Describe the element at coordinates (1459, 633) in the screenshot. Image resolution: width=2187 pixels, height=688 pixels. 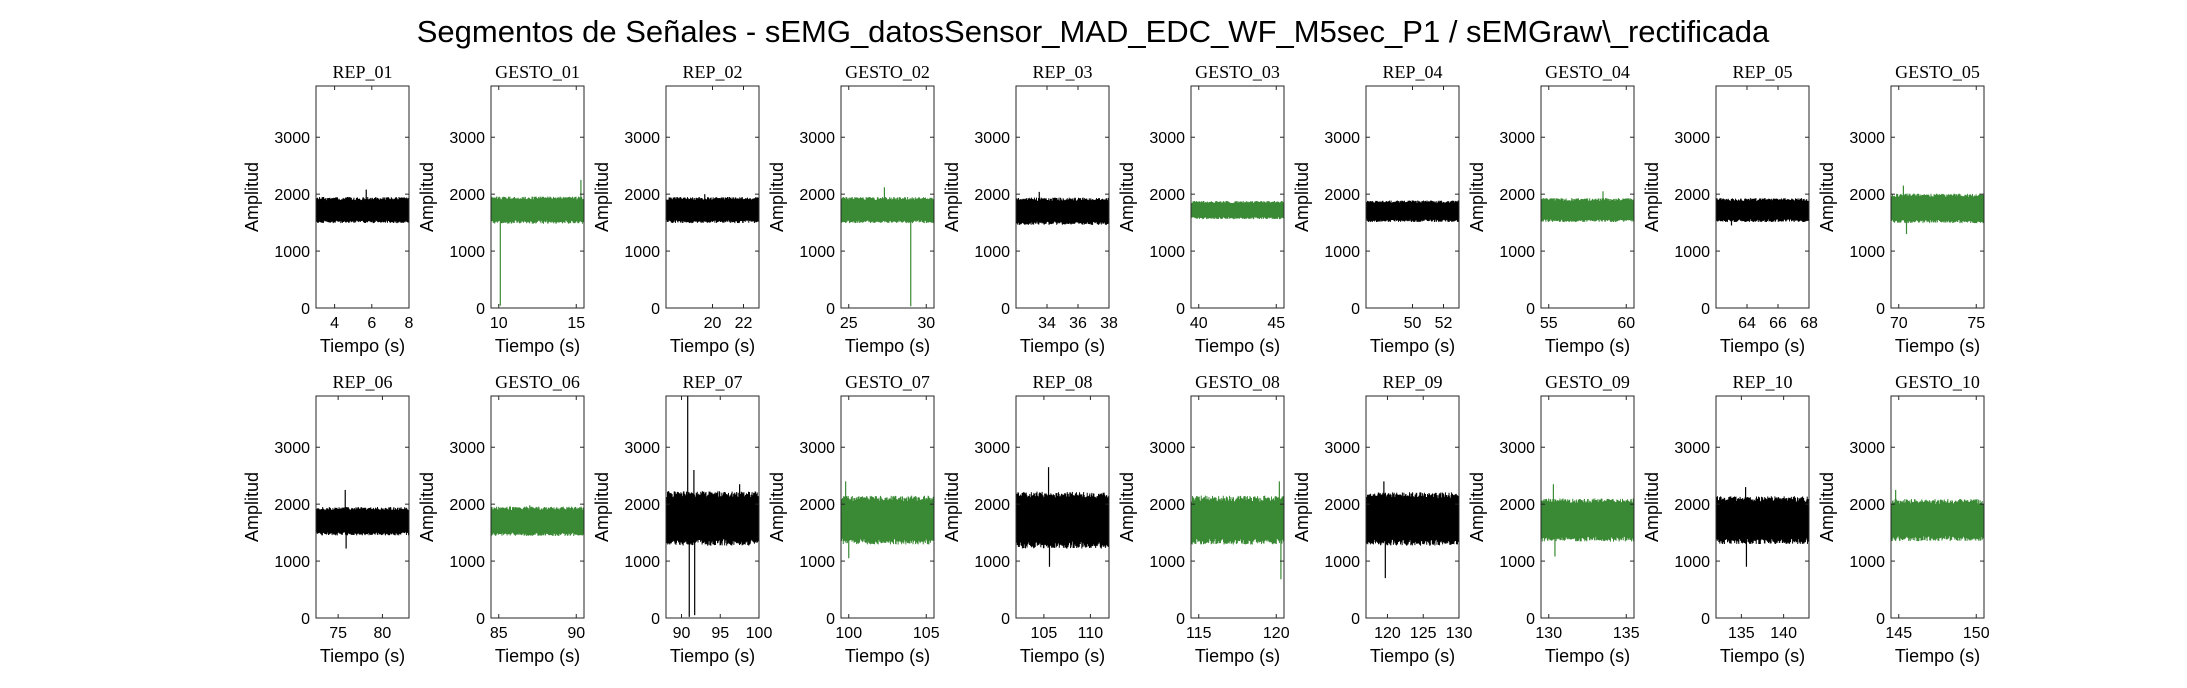
I see `x-tick-label: 130` at that location.